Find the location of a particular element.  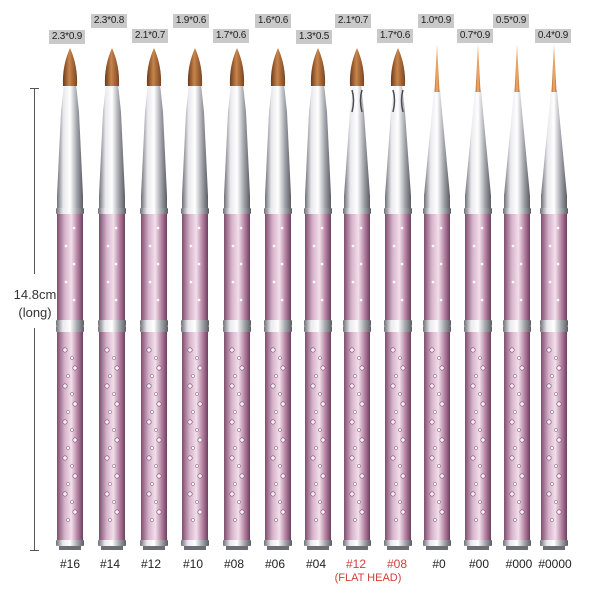

brush-number: #000 is located at coordinates (519, 564).